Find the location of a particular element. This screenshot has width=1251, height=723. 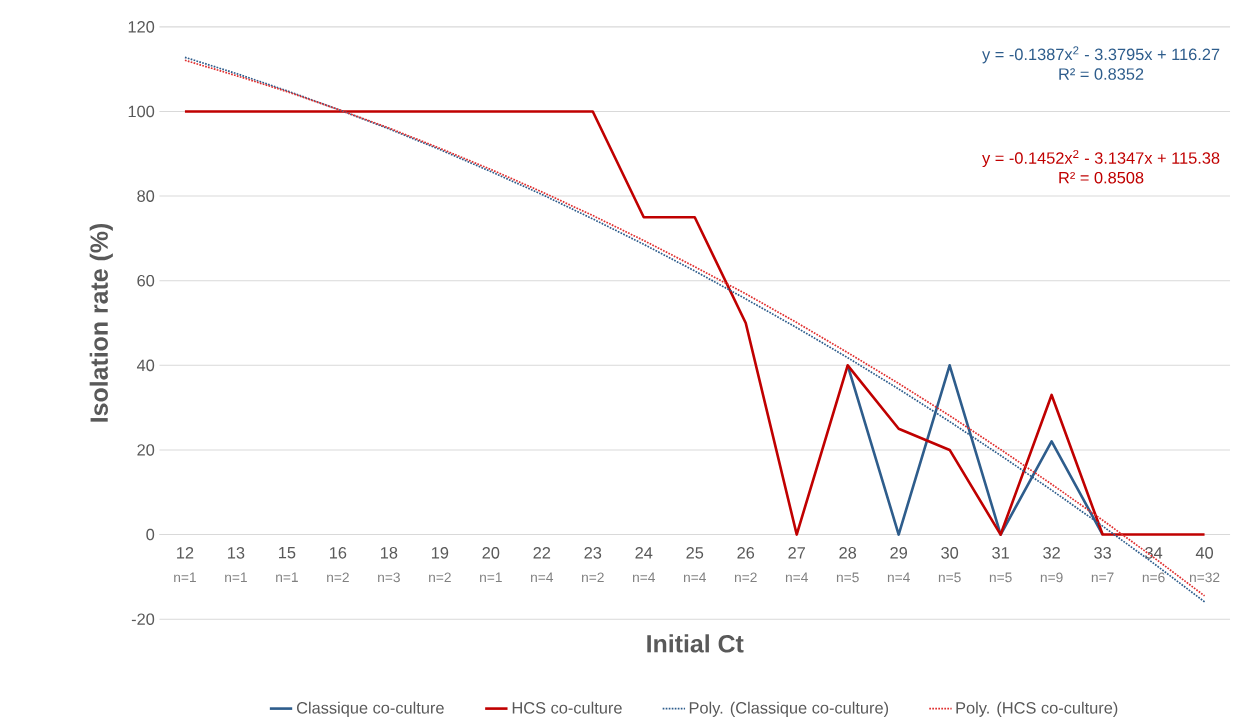

x-tick-label: 31 is located at coordinates (1000, 552).